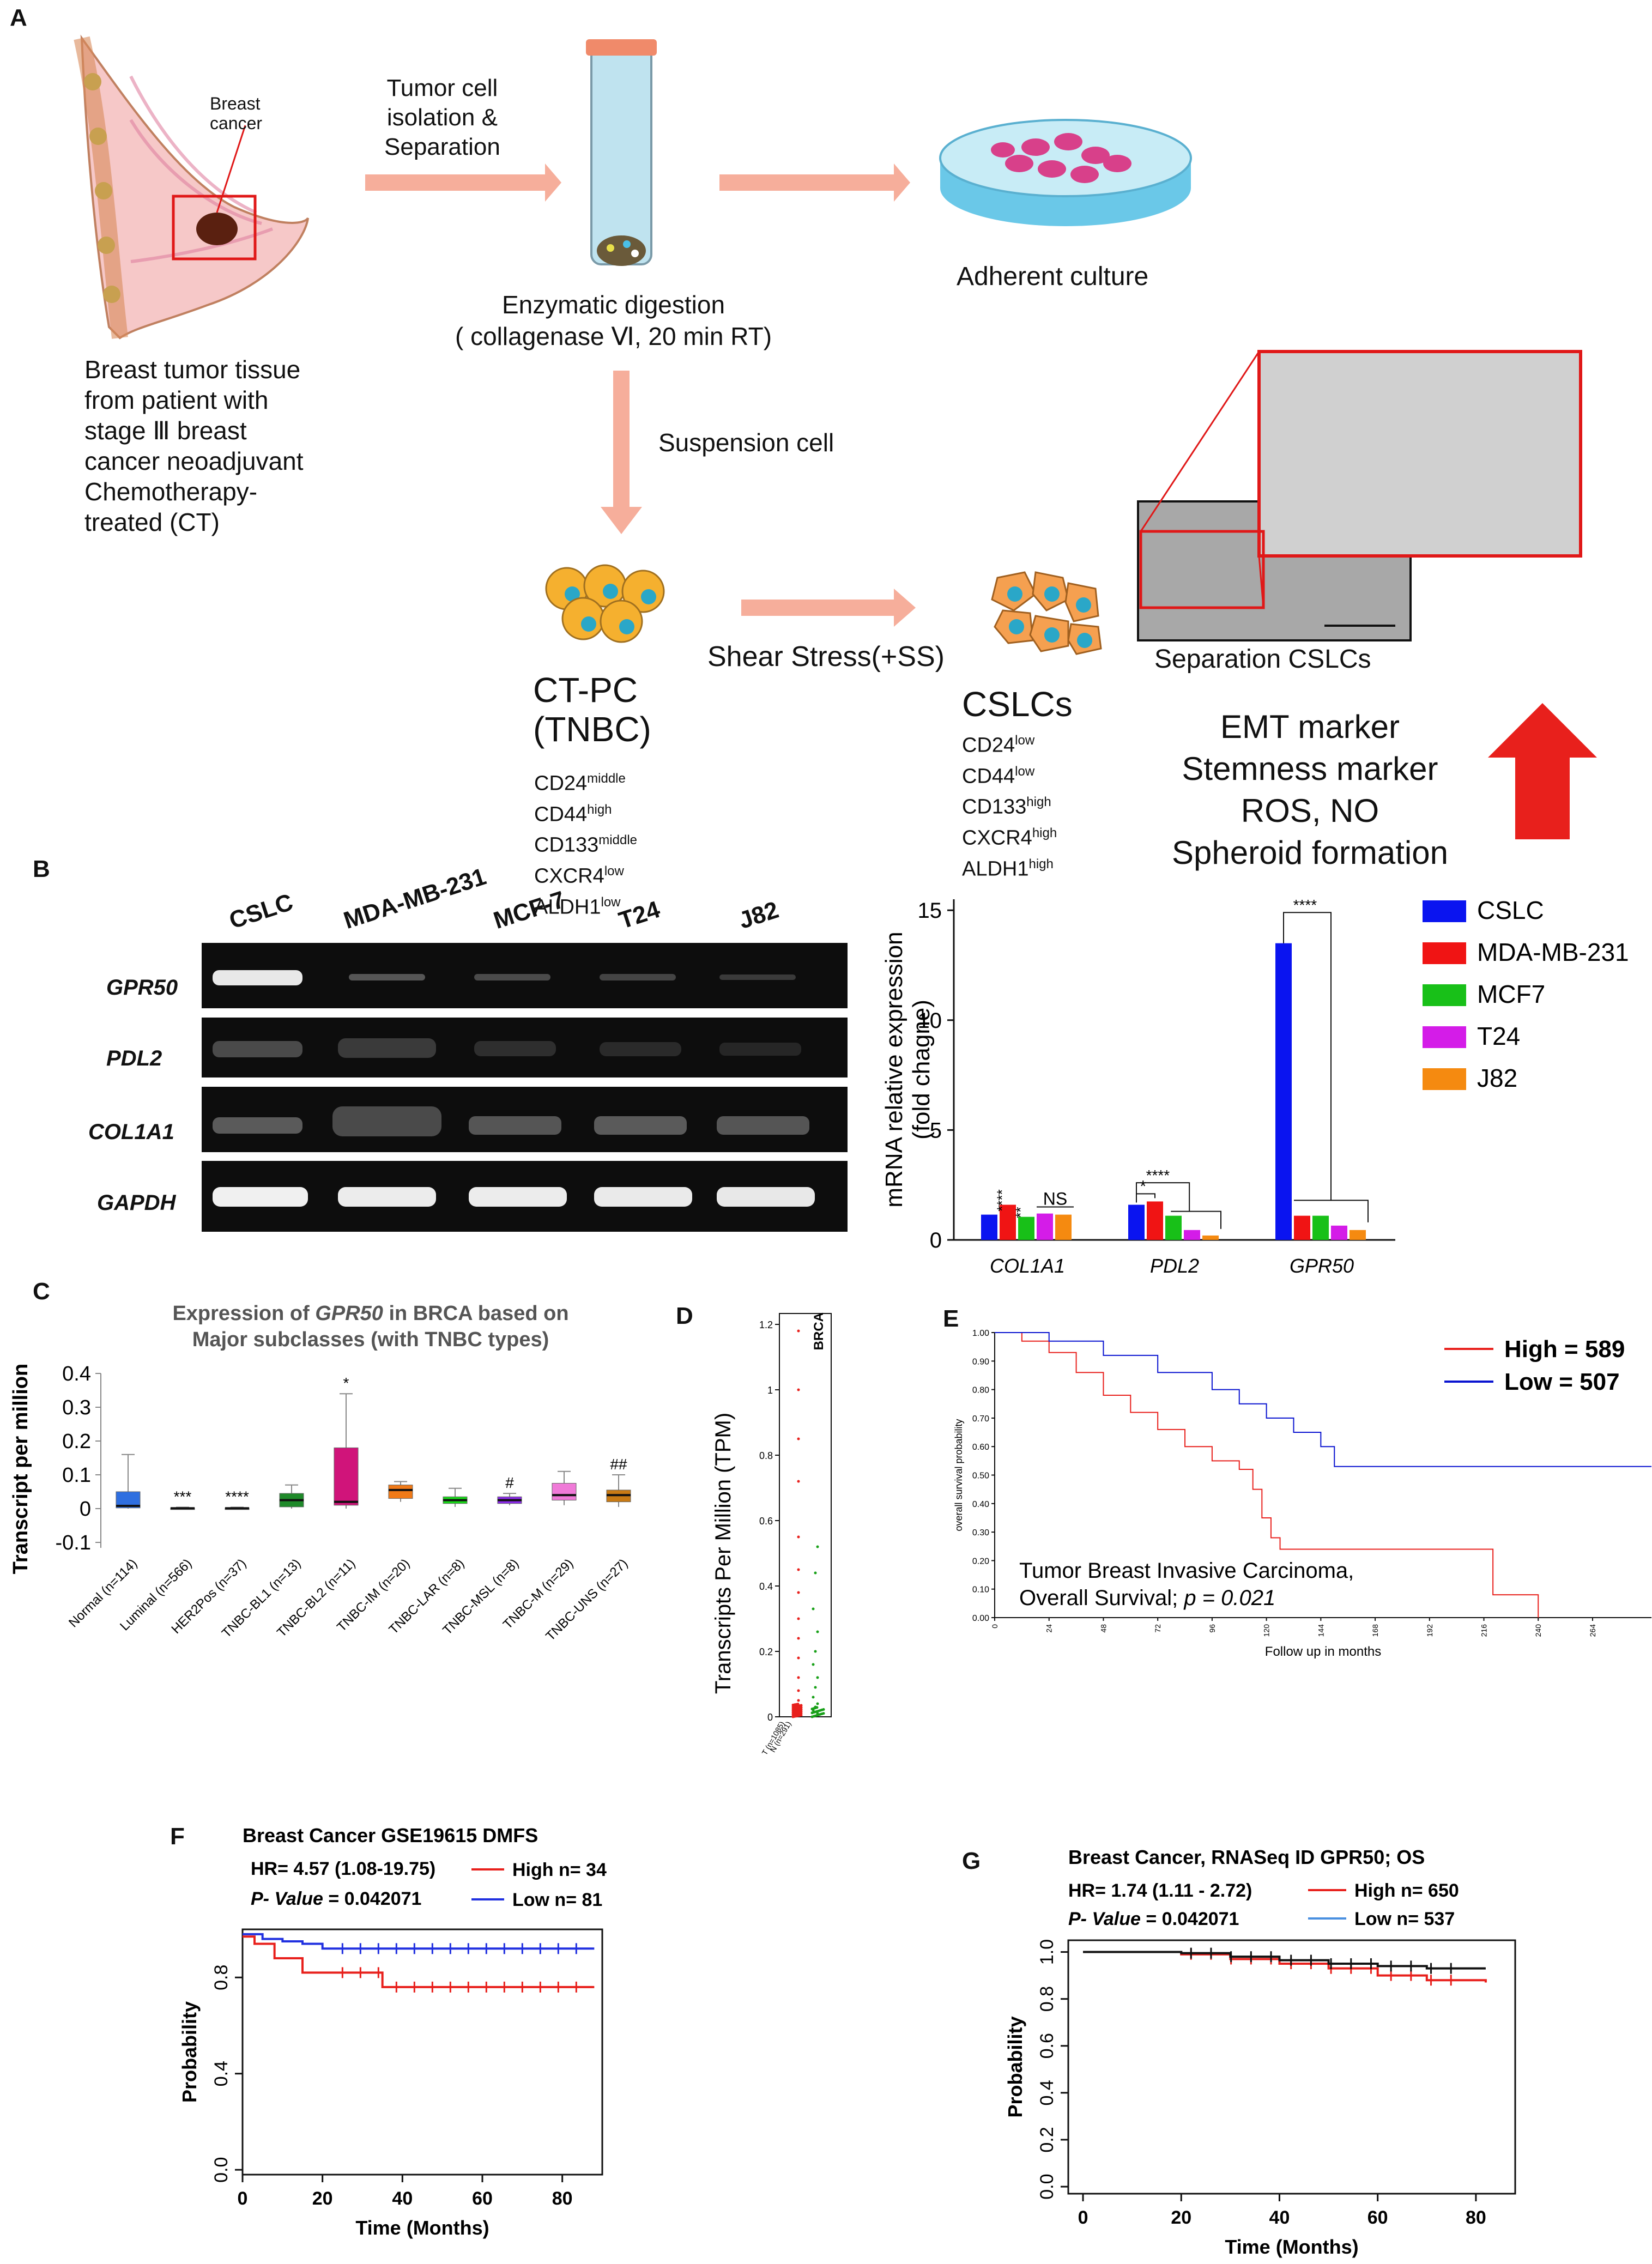  I want to click on x-tick-label: 40, so click(1279, 2217).